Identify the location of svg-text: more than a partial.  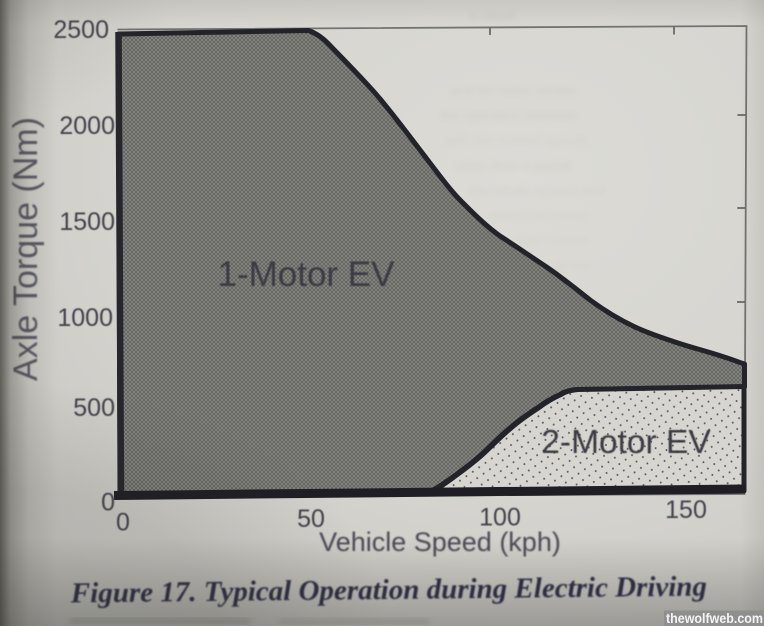
(513, 165).